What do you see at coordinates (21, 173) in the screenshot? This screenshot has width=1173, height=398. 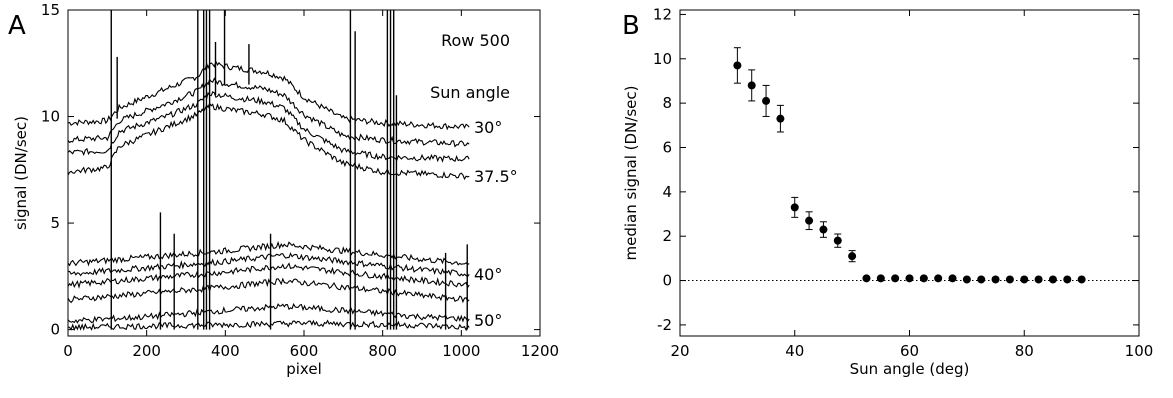 I see `y-axis-title: signal (DN/sec)` at bounding box center [21, 173].